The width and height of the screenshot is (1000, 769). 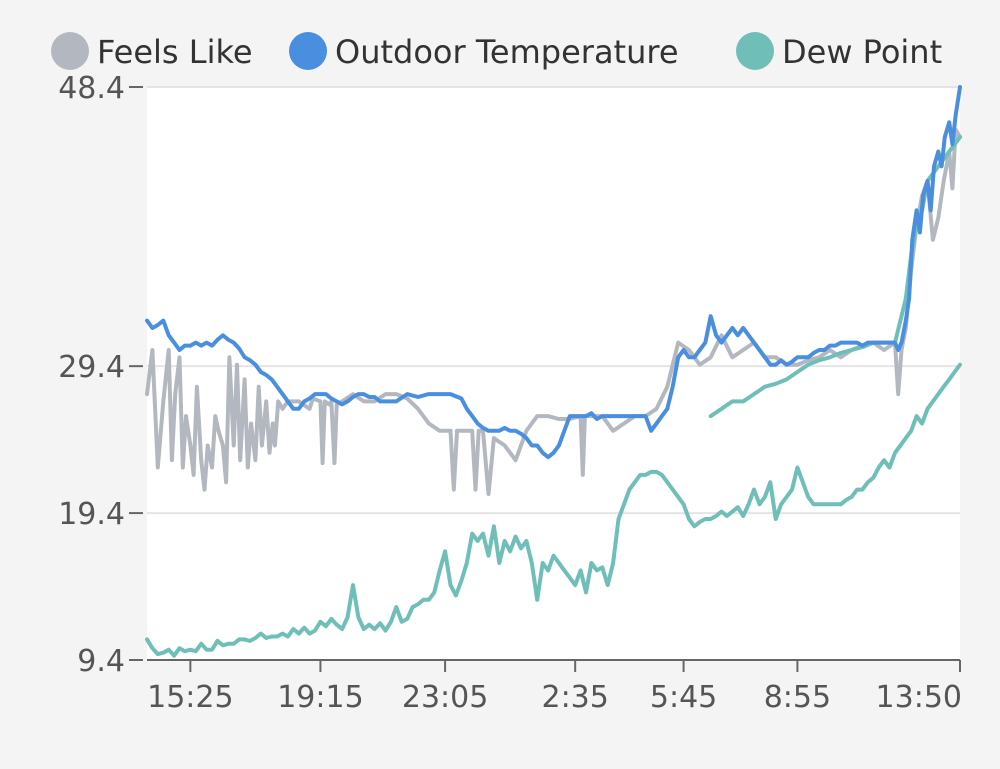 What do you see at coordinates (91, 514) in the screenshot?
I see `y-tick-label: 19.4` at bounding box center [91, 514].